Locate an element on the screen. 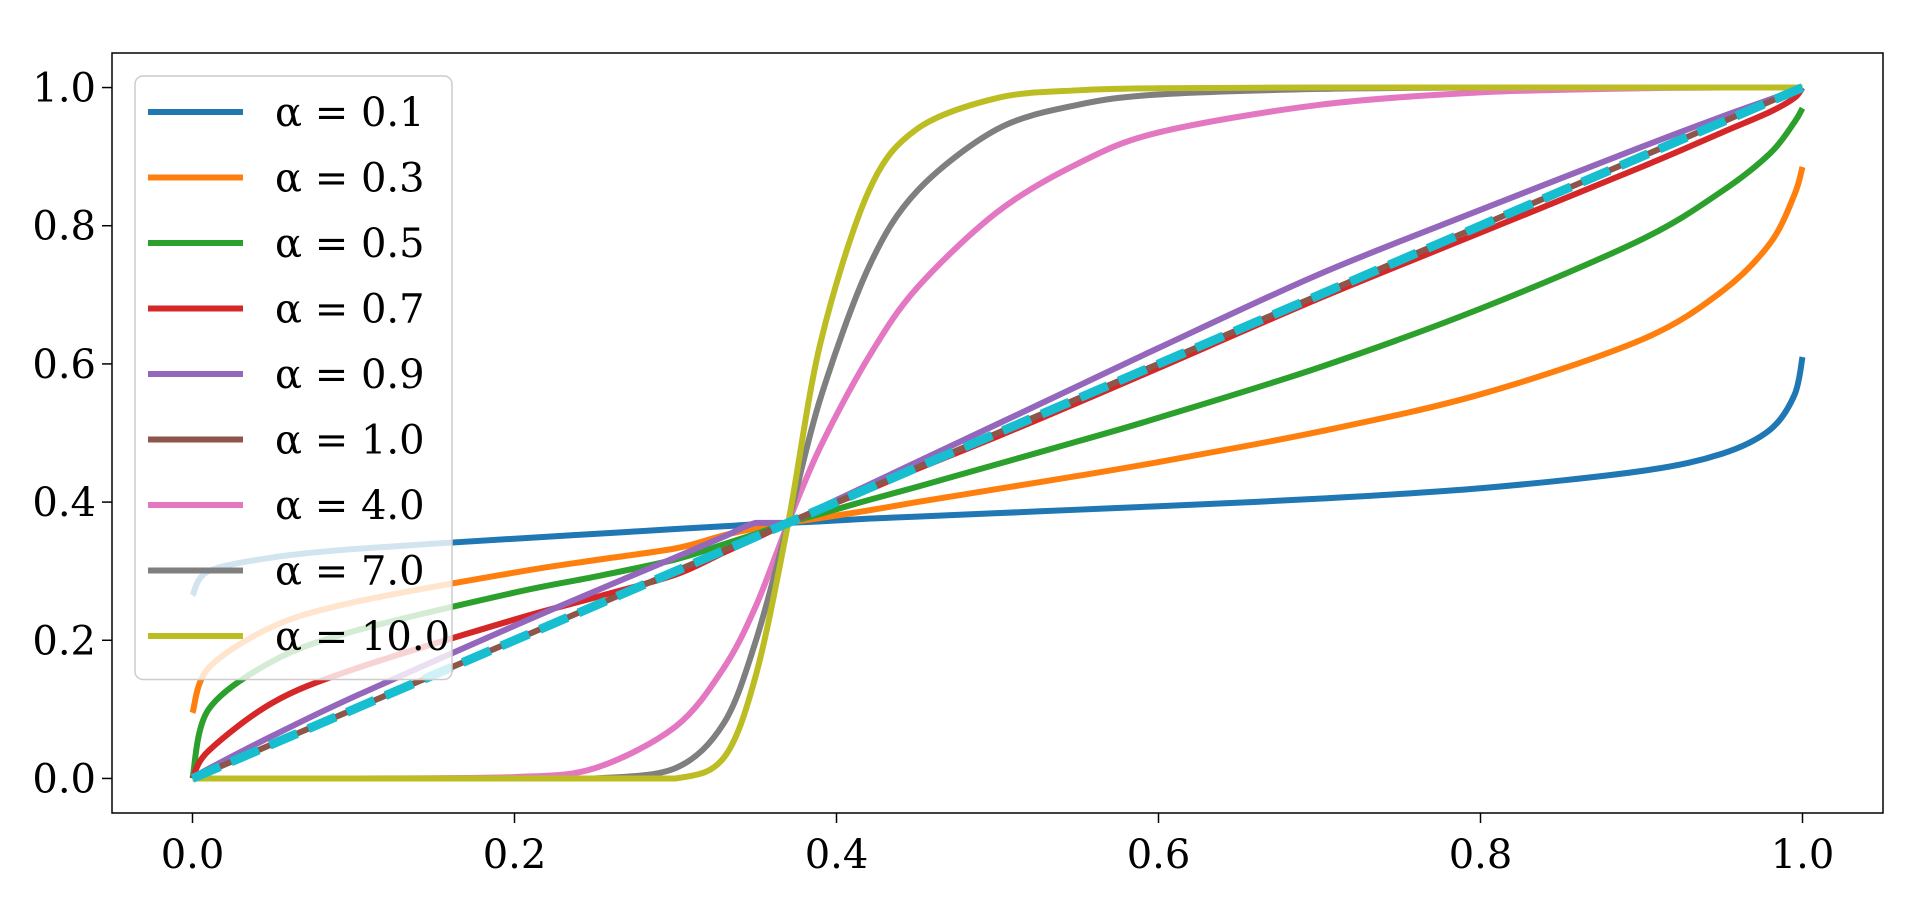 The width and height of the screenshot is (1920, 913). legend-label: α = 0.3 is located at coordinates (350, 179).